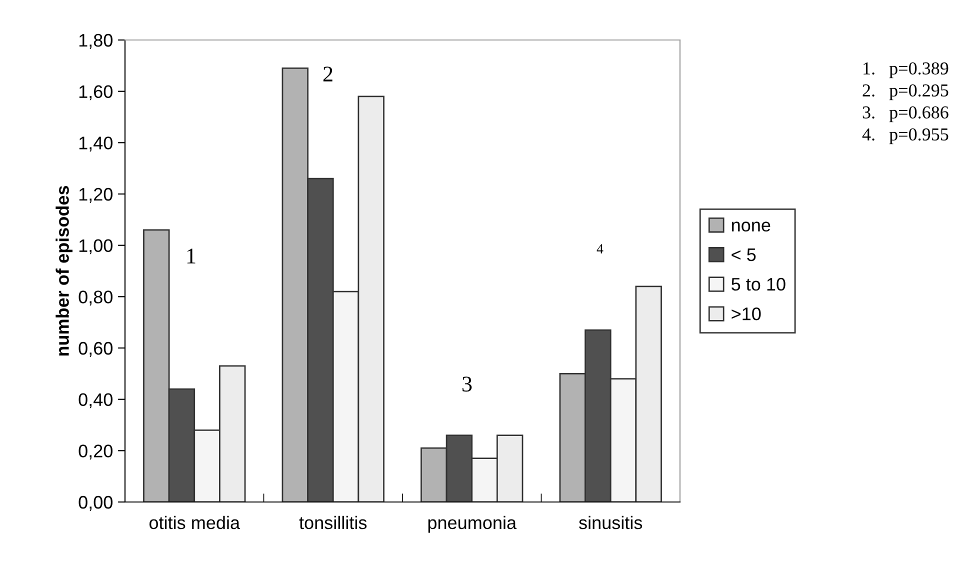 The height and width of the screenshot is (567, 956). I want to click on legend-label: < 5, so click(744, 255).